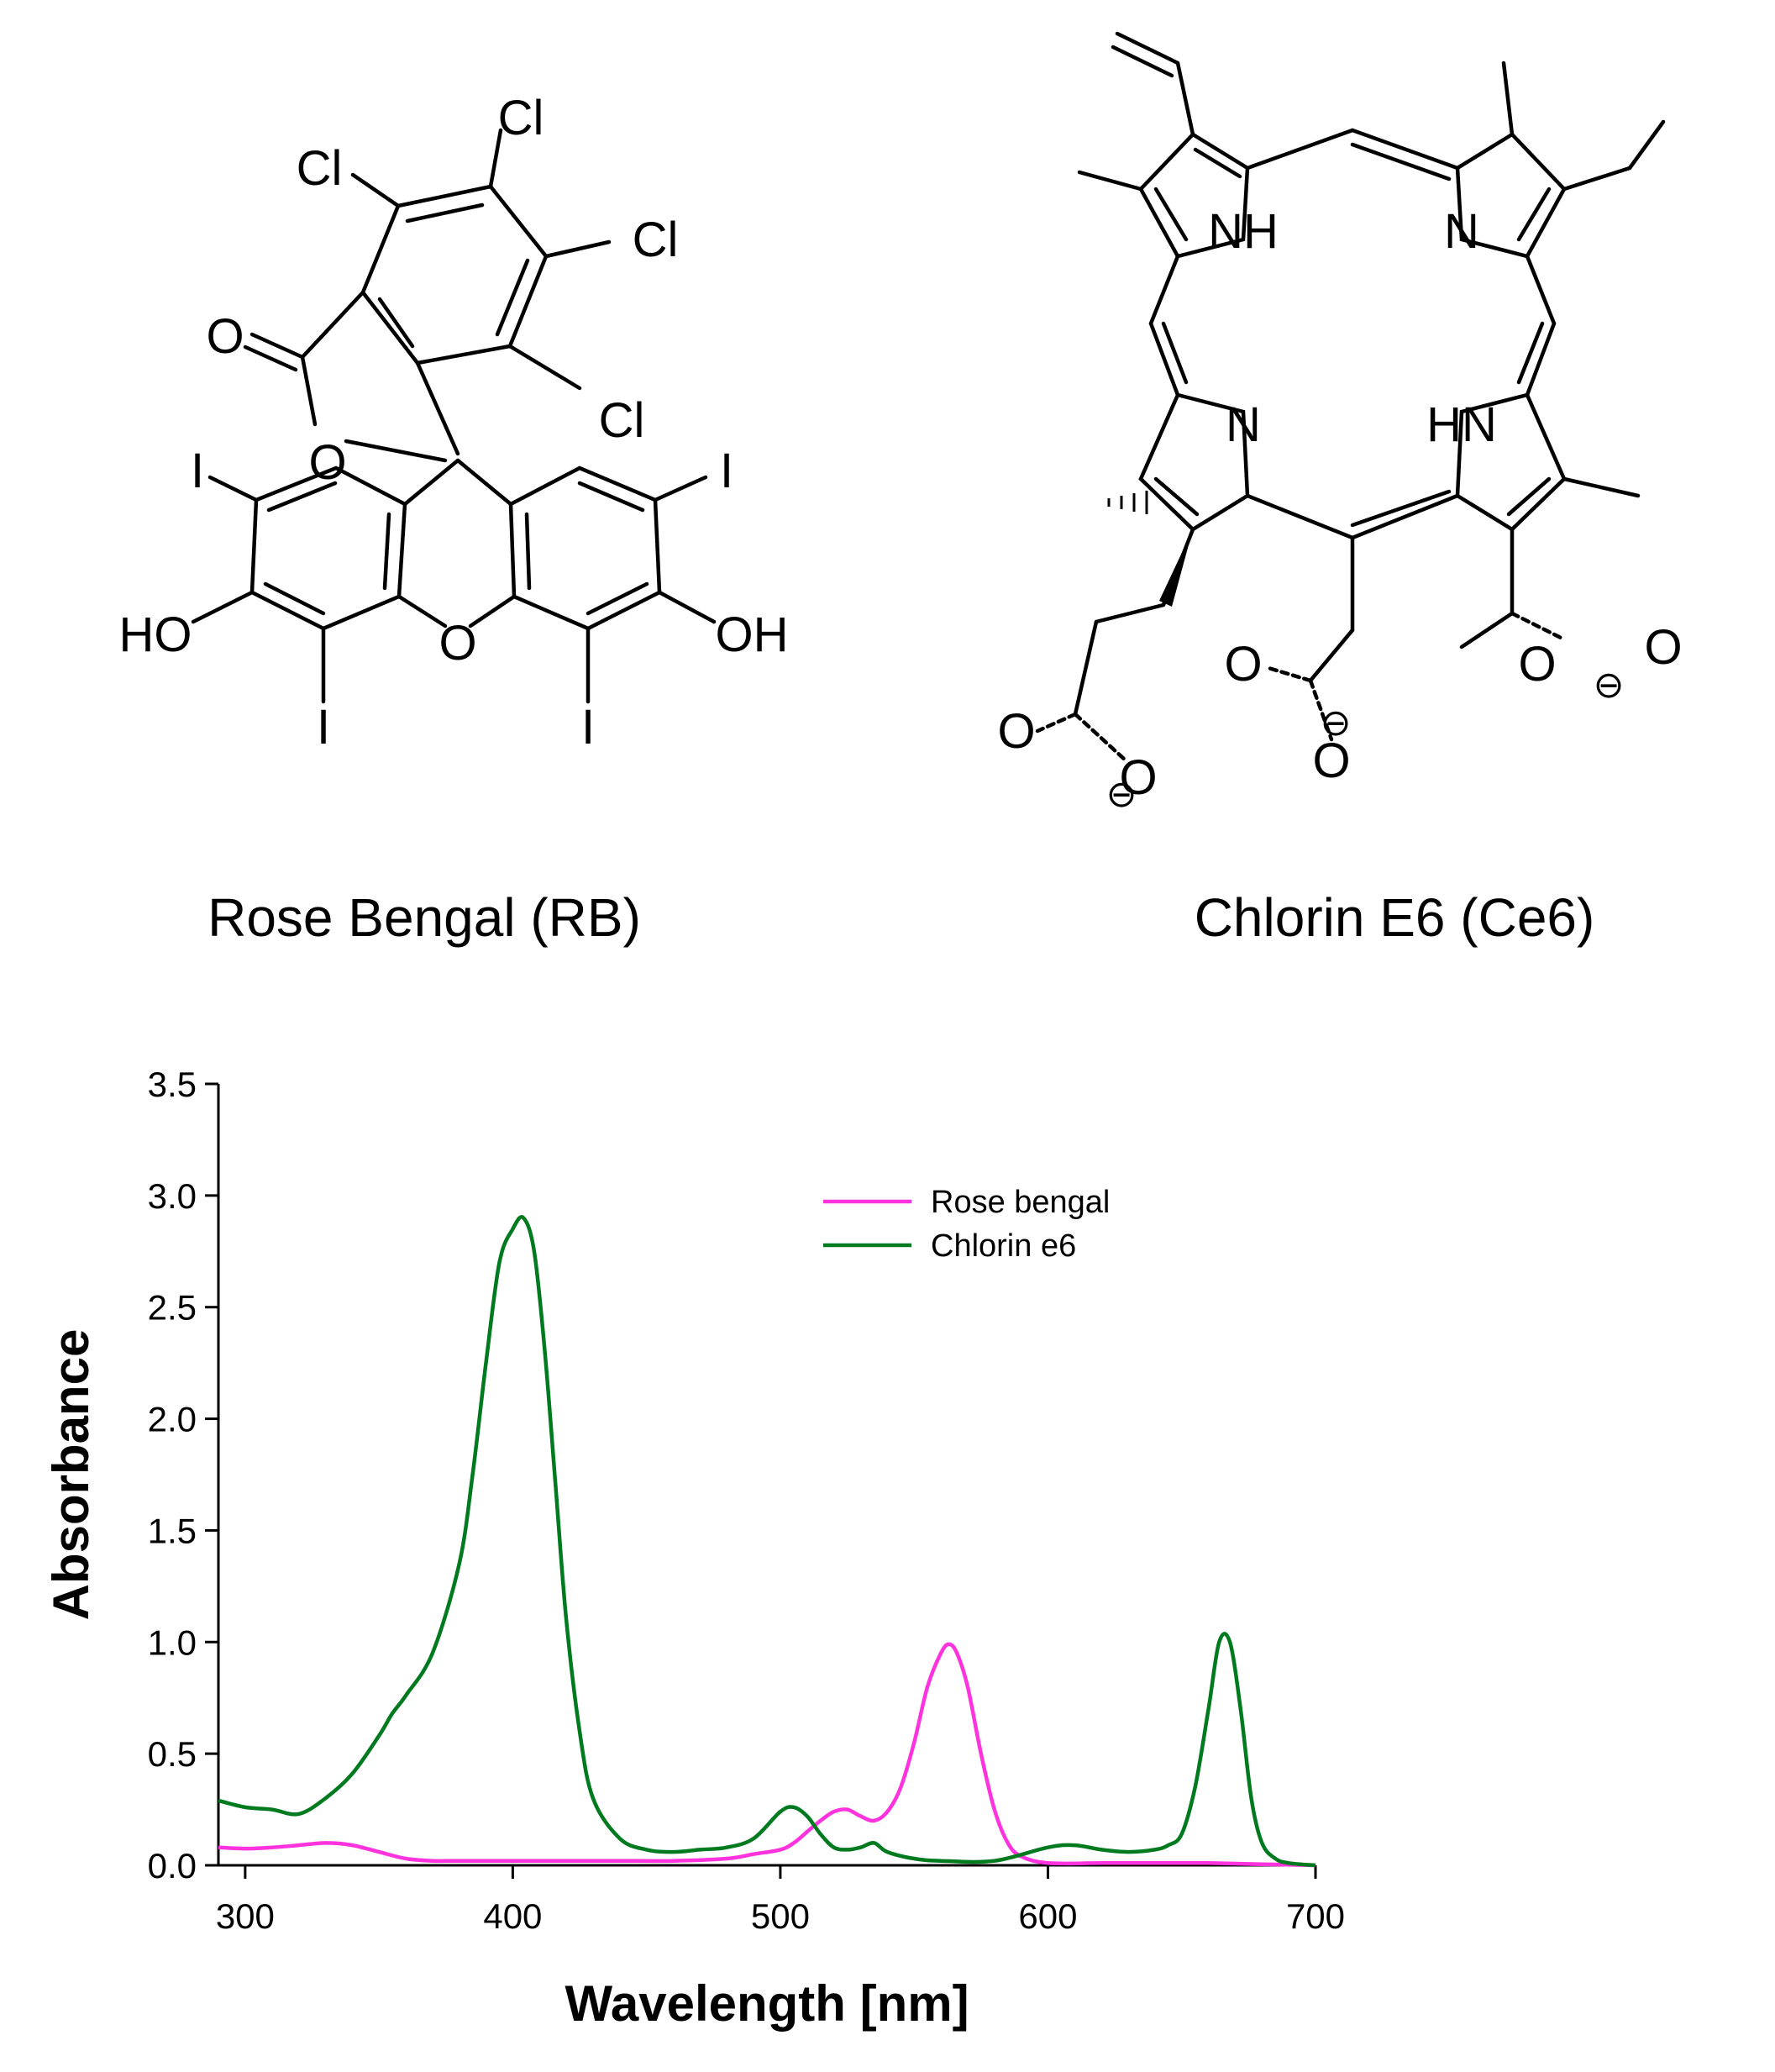  Describe the element at coordinates (245, 1916) in the screenshot. I see `x-tick-label: 300` at that location.